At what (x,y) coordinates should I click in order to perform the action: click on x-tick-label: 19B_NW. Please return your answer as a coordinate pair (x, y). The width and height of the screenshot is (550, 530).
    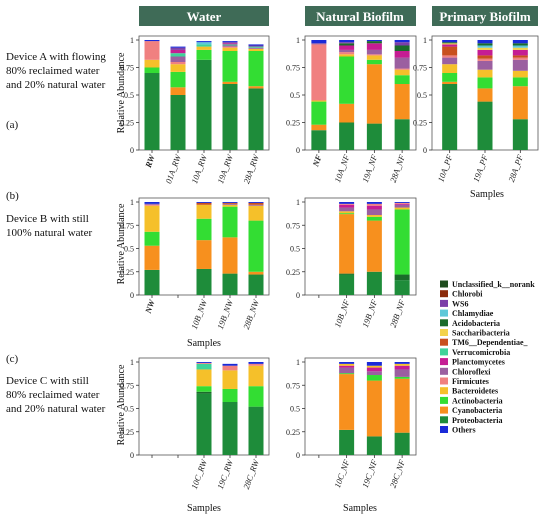
    Looking at the image, I should click on (225, 313).